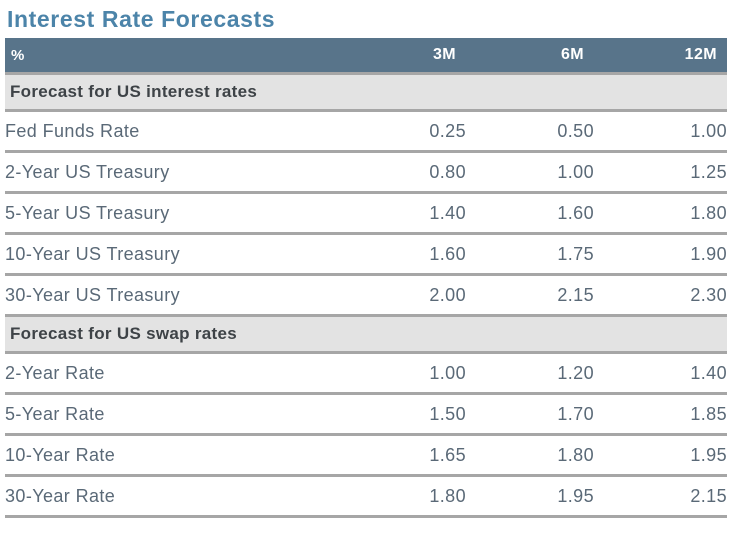  What do you see at coordinates (660, 253) in the screenshot?
I see `row-value-12m: 1.90` at bounding box center [660, 253].